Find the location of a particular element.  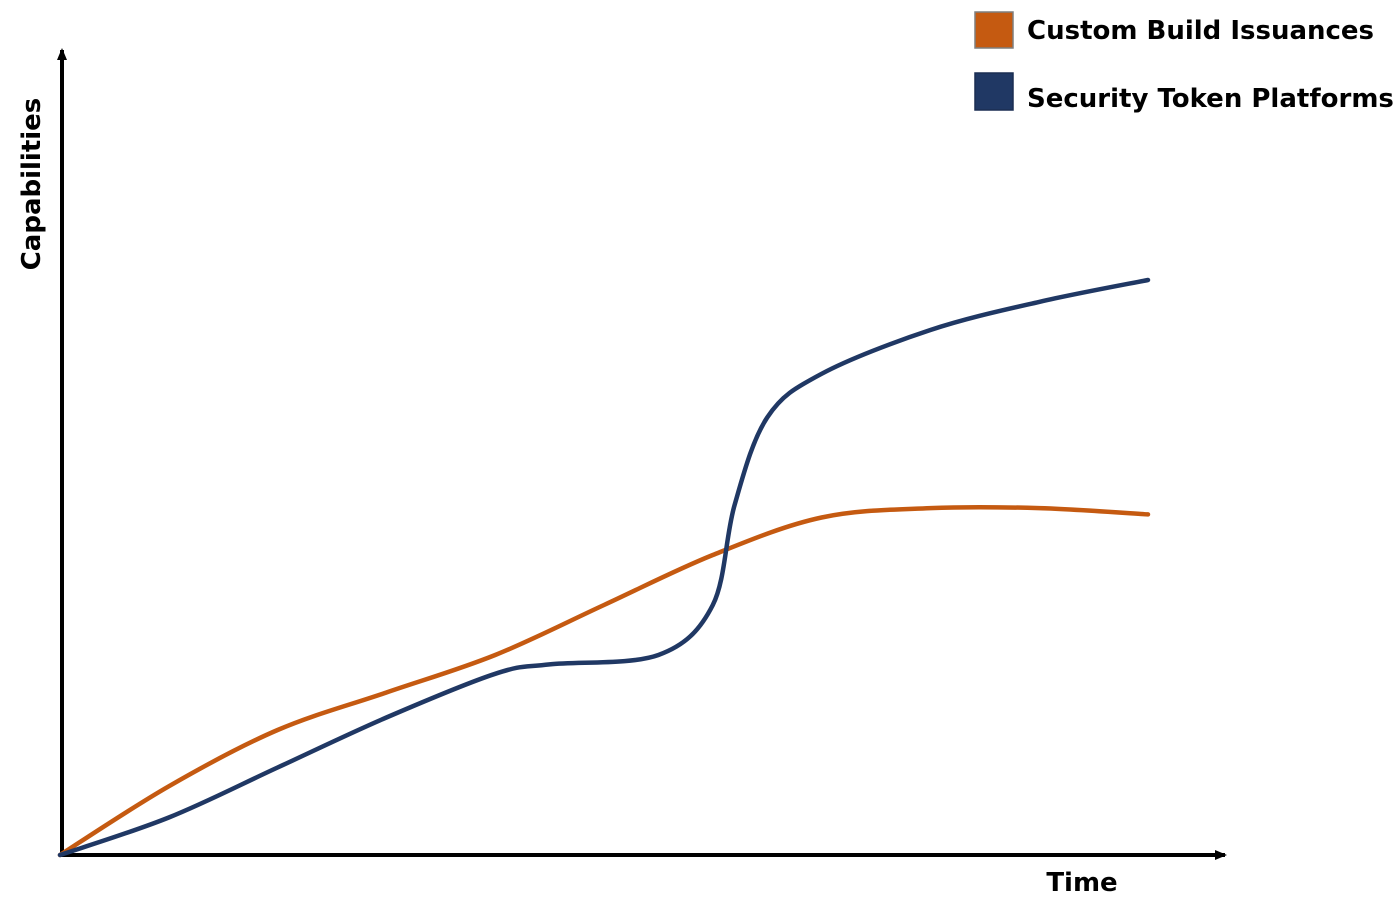

legend-label-custom-build: Custom Build Issuances is located at coordinates (1200, 31).